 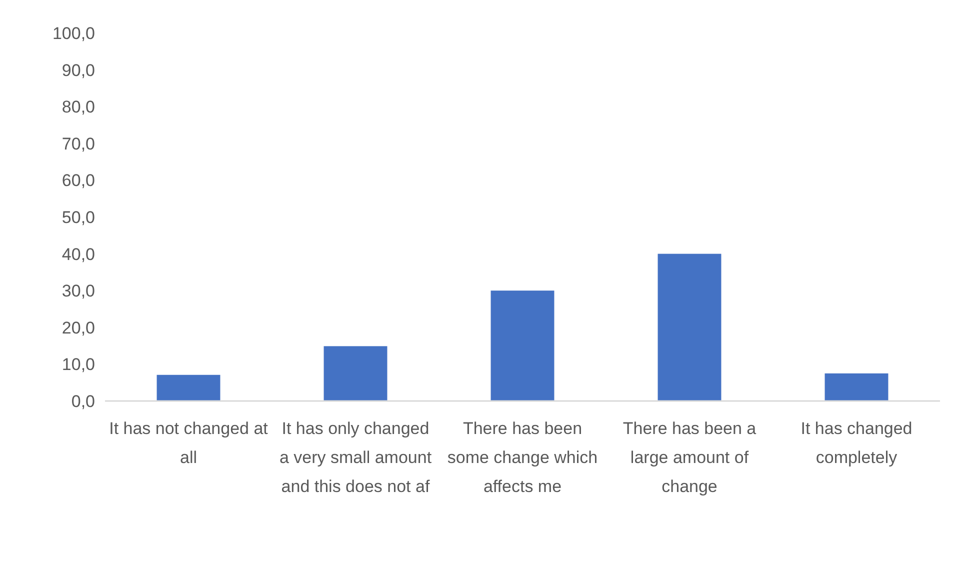 What do you see at coordinates (355, 457) in the screenshot?
I see `x-tick-label: It has only changed a very small amount and this does not af` at bounding box center [355, 457].